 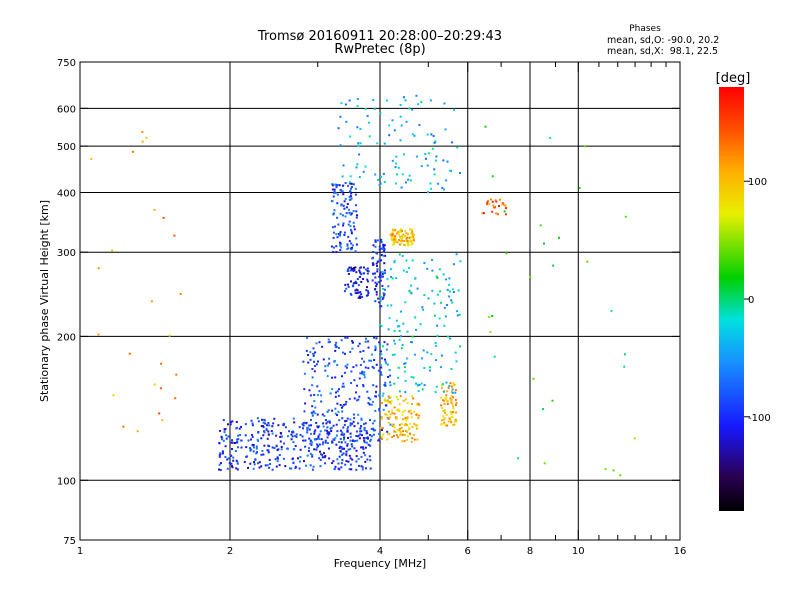 I want to click on colorbar-tick-label-0: 0, so click(x=751, y=300).